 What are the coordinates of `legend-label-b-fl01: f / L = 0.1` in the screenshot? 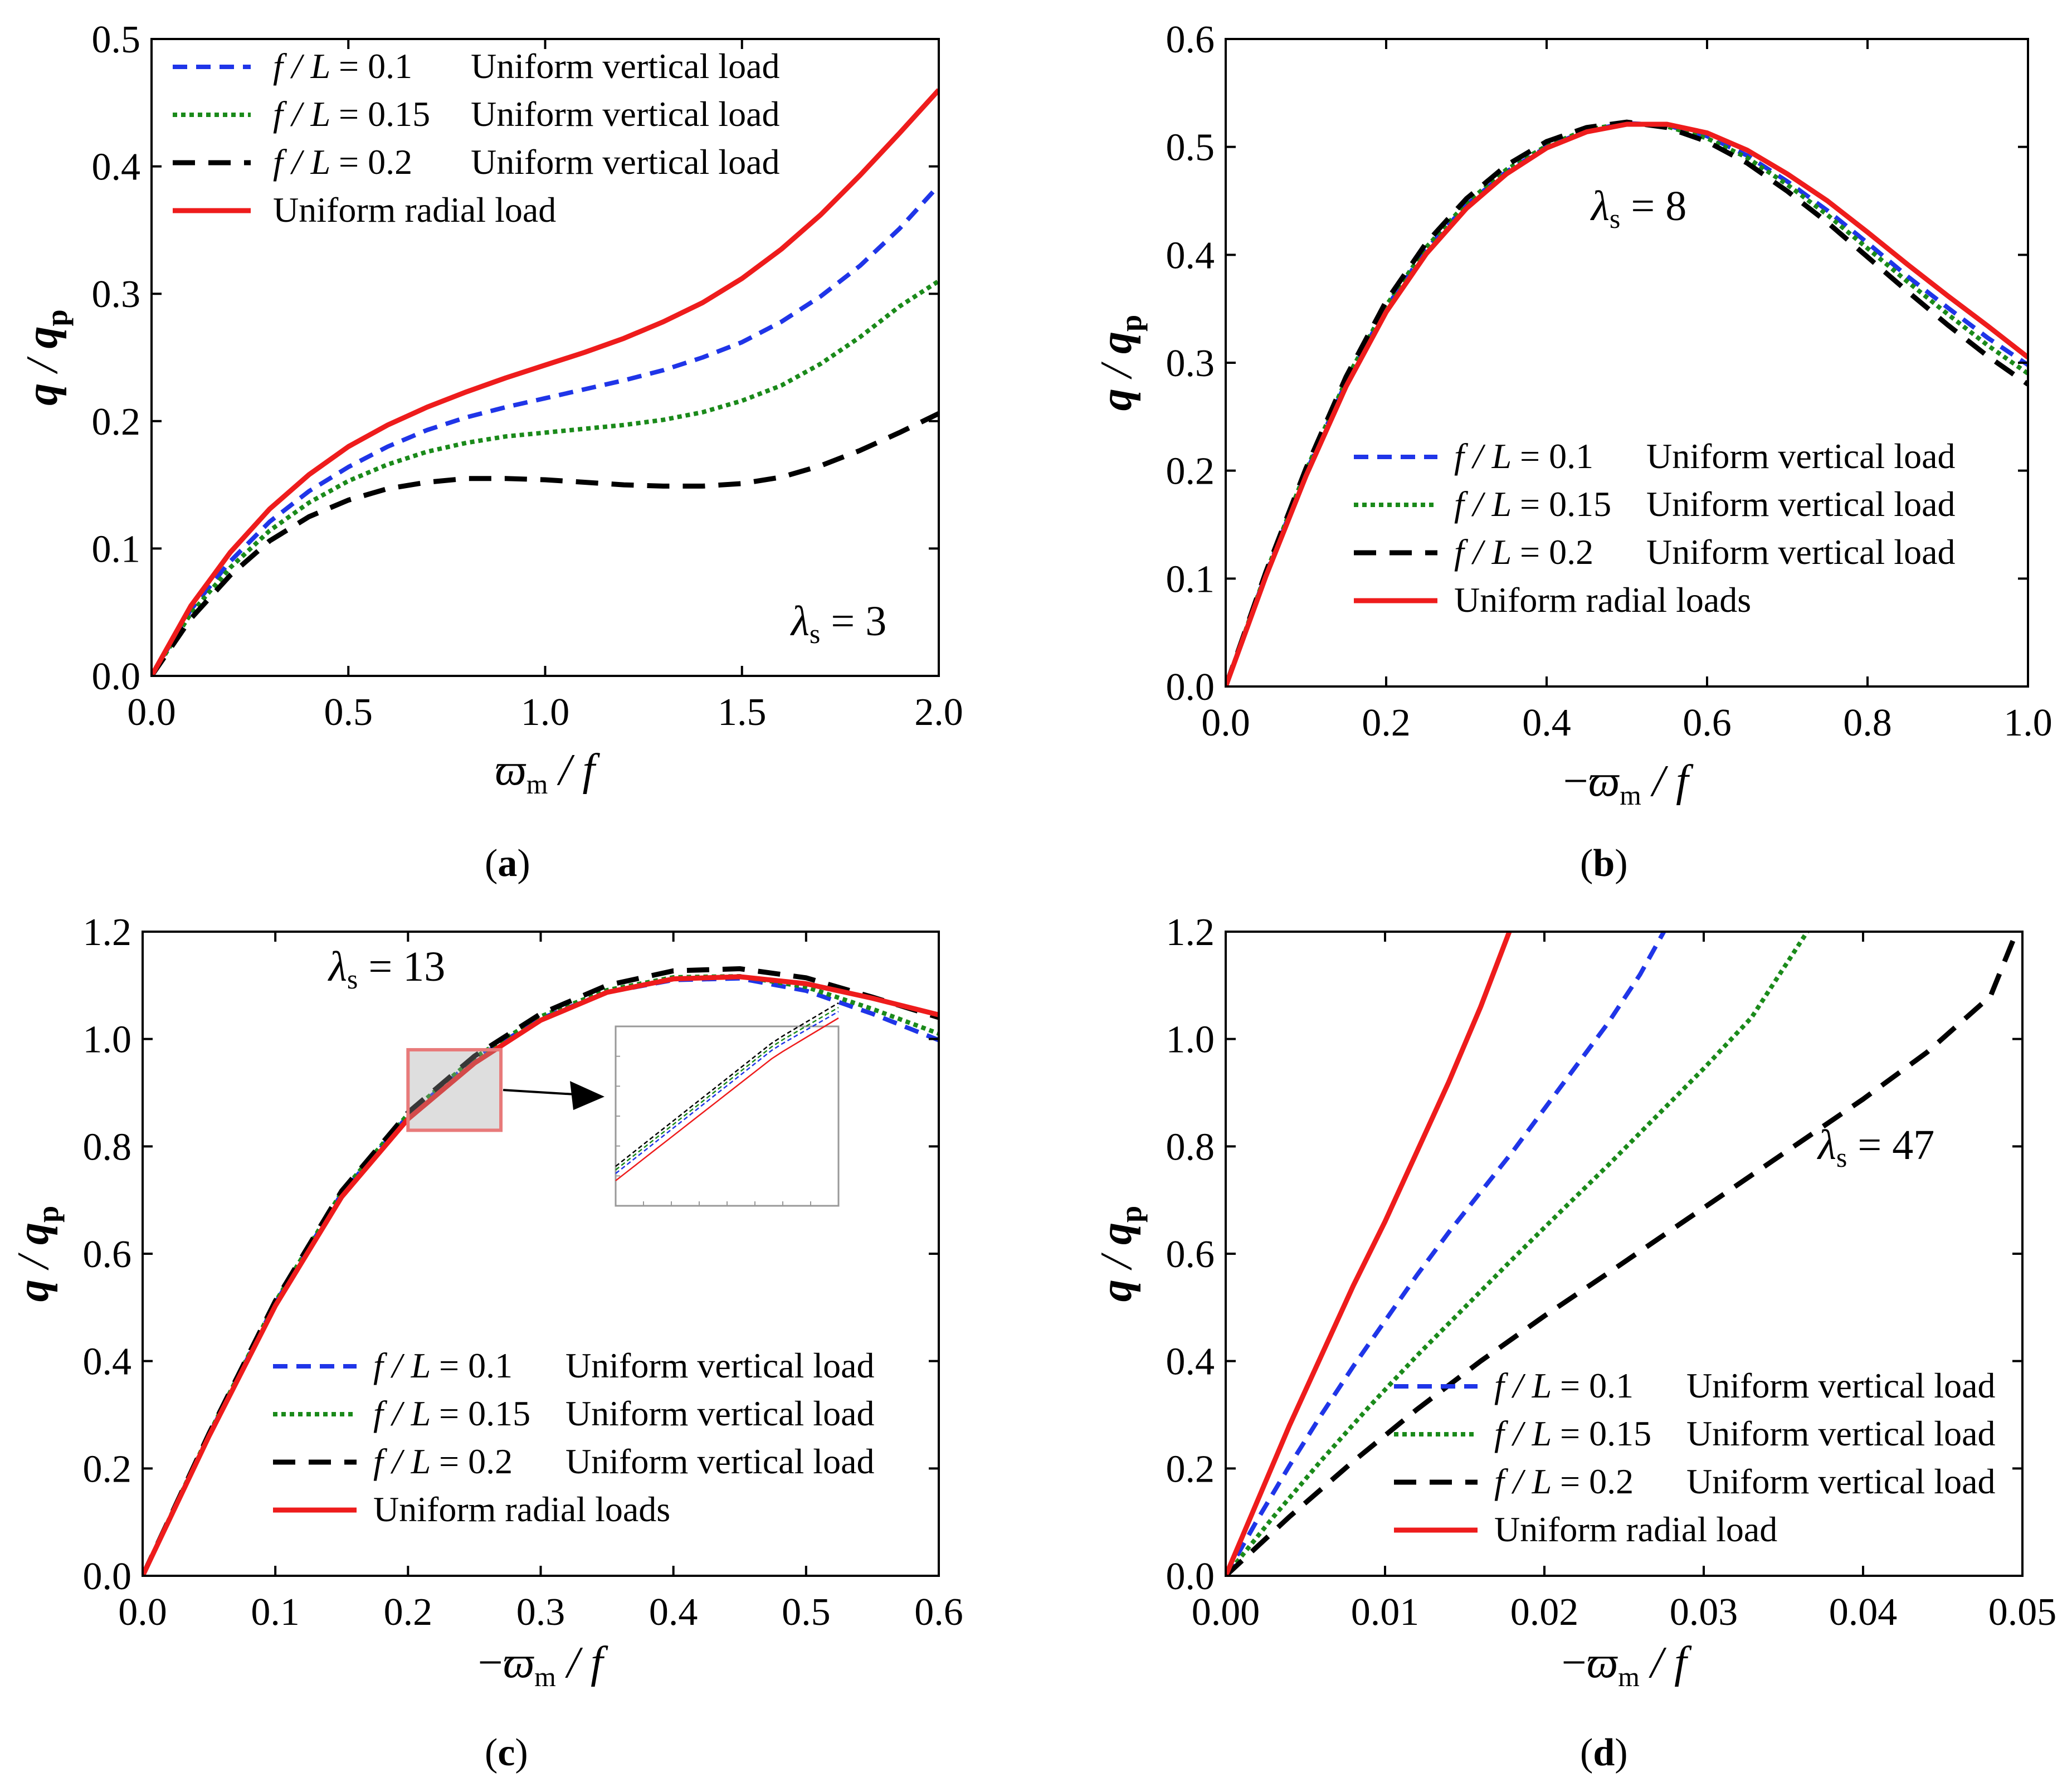 It's located at (1524, 456).